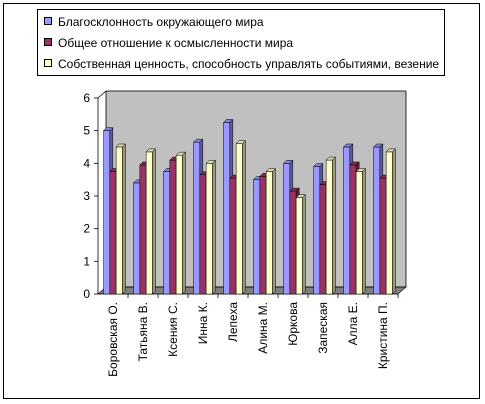  What do you see at coordinates (293, 324) in the screenshot?
I see `x-tick-label: Юркова` at bounding box center [293, 324].